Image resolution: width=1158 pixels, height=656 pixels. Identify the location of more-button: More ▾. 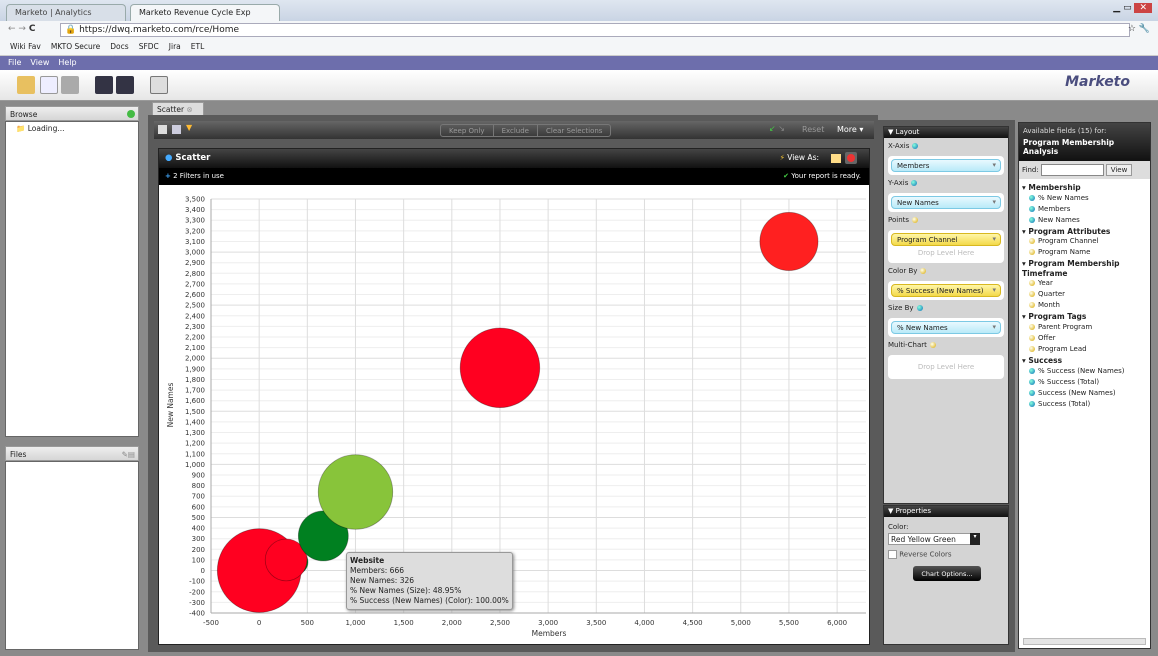
(850, 129).